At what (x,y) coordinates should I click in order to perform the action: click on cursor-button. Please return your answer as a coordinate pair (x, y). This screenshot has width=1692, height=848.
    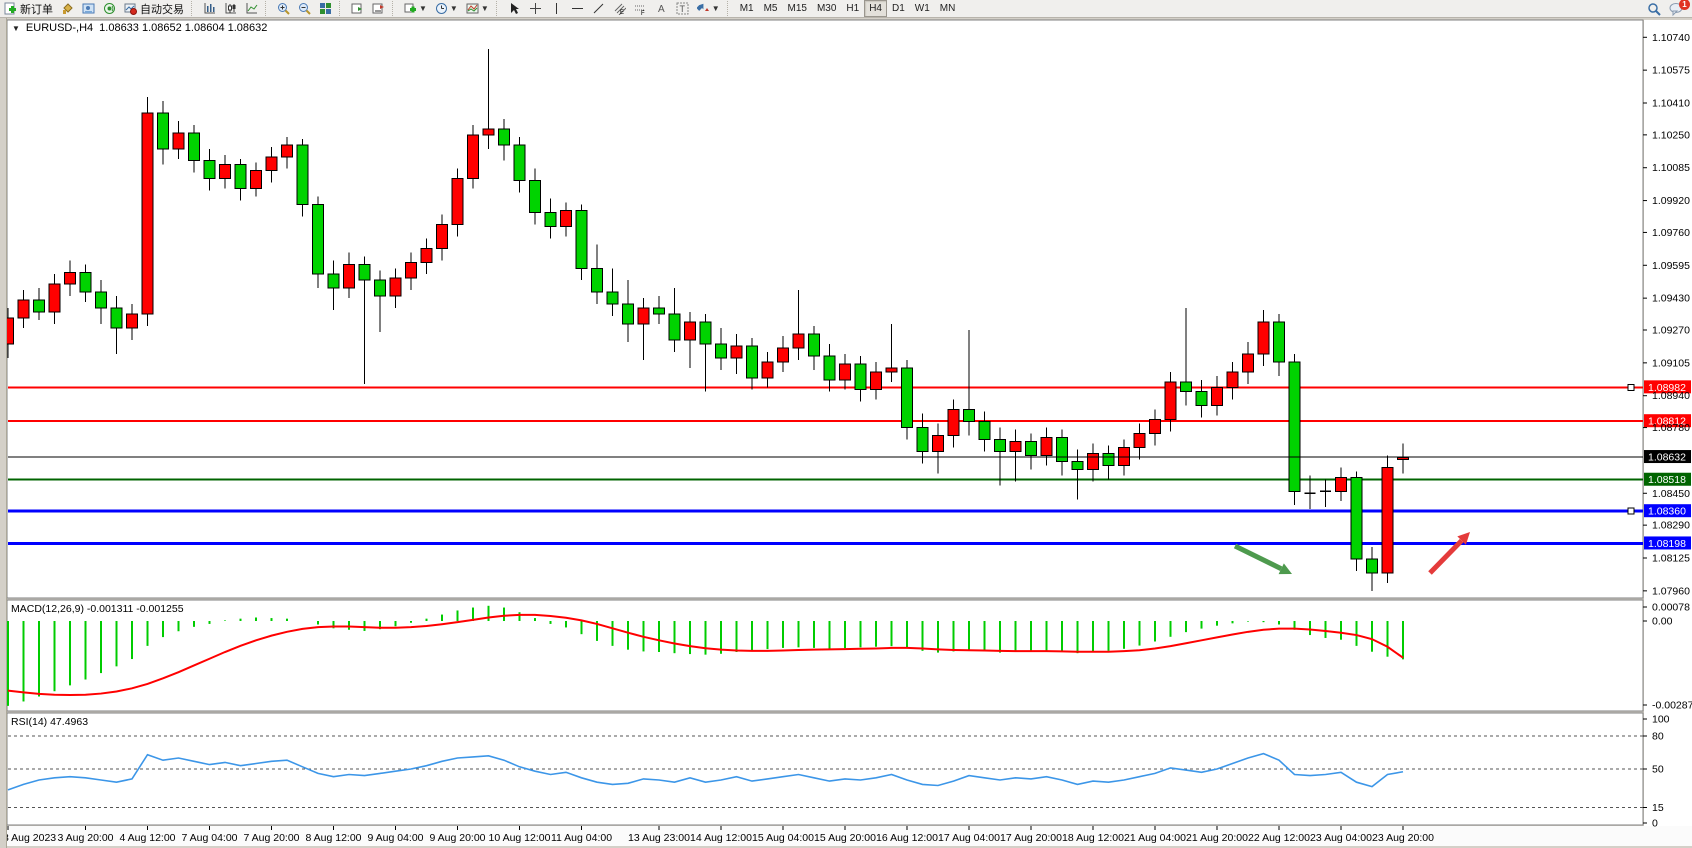
    Looking at the image, I should click on (514, 8).